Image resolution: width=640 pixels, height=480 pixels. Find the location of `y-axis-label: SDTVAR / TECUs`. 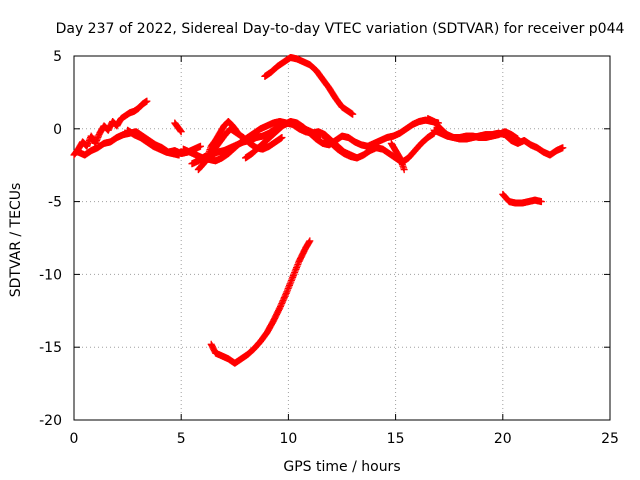

y-axis-label: SDTVAR / TECUs is located at coordinates (16, 240).